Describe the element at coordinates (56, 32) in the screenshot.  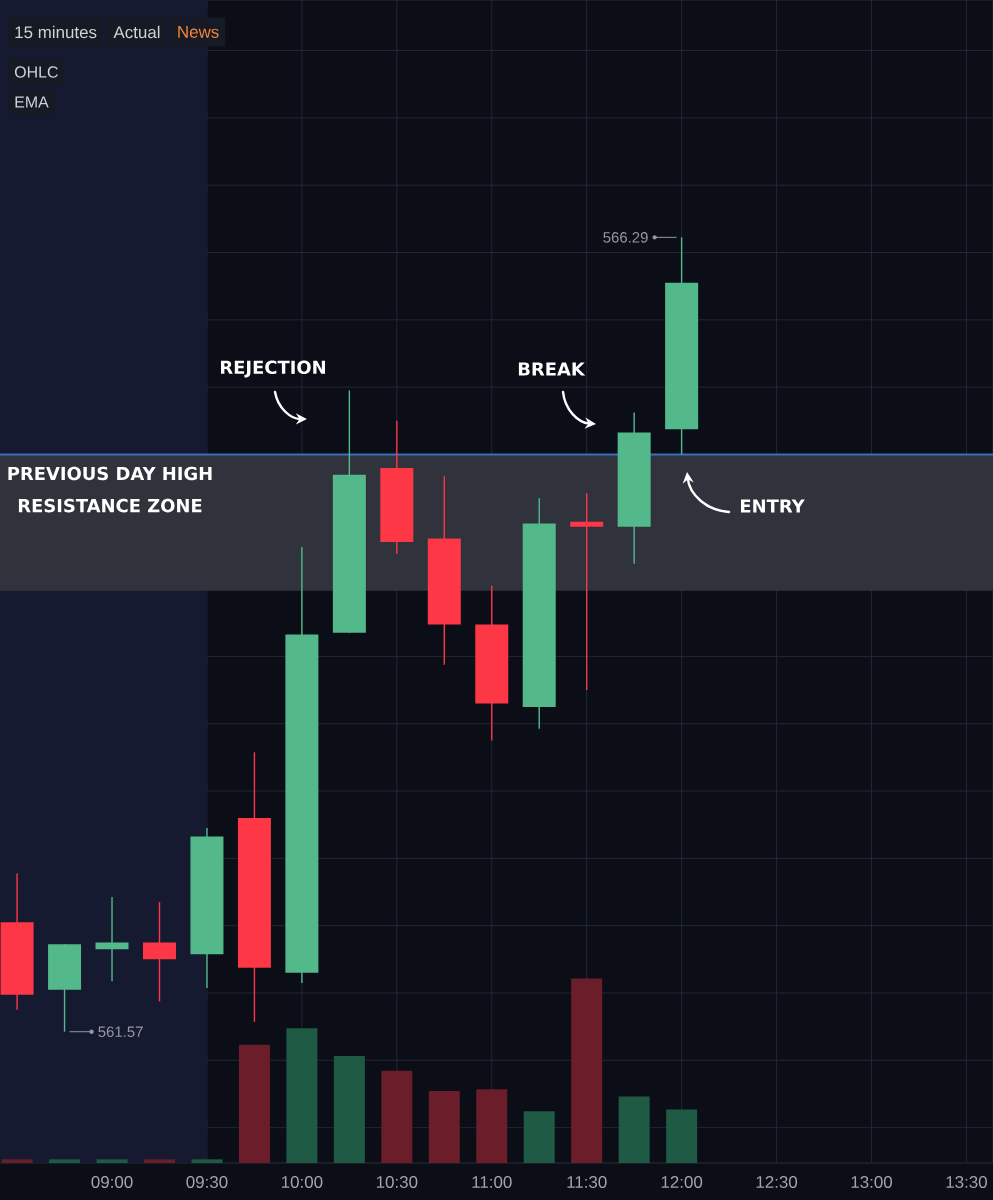
I see `annotation: 15 minutes` at that location.